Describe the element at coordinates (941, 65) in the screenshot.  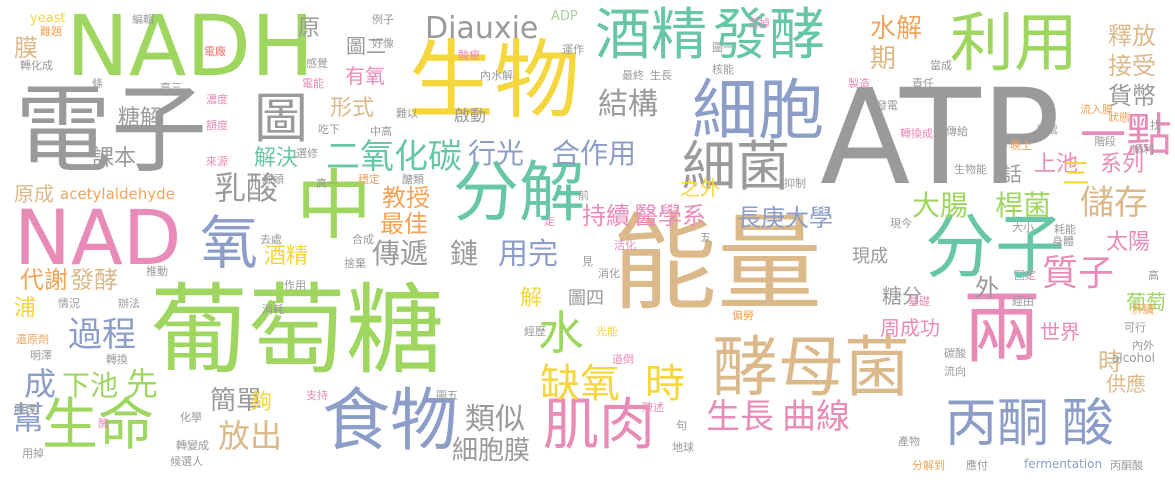
I see `word-dangcheng: 當成` at that location.